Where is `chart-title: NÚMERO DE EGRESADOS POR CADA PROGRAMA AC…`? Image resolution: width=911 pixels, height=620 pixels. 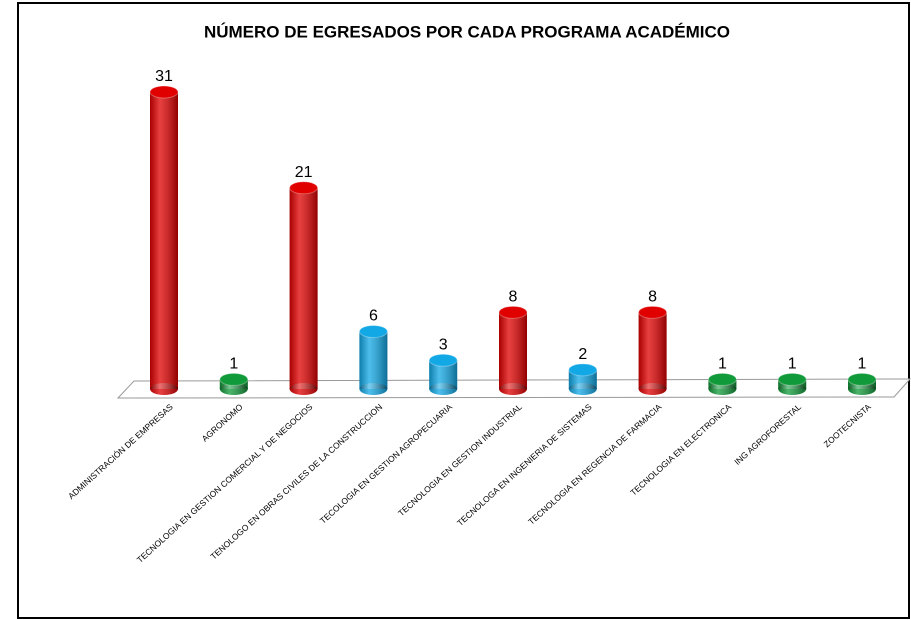 chart-title: NÚMERO DE EGRESADOS POR CADA PROGRAMA AC… is located at coordinates (467, 31).